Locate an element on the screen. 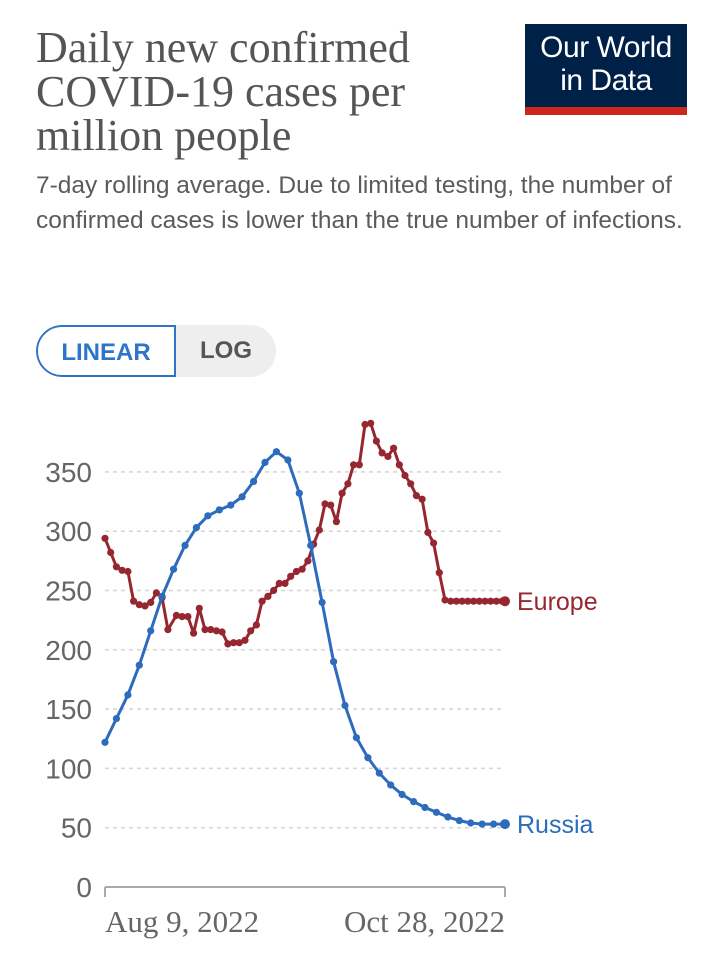 Image resolution: width=710 pixels, height=960 pixels. logo-text: Our World in Data is located at coordinates (606, 64).